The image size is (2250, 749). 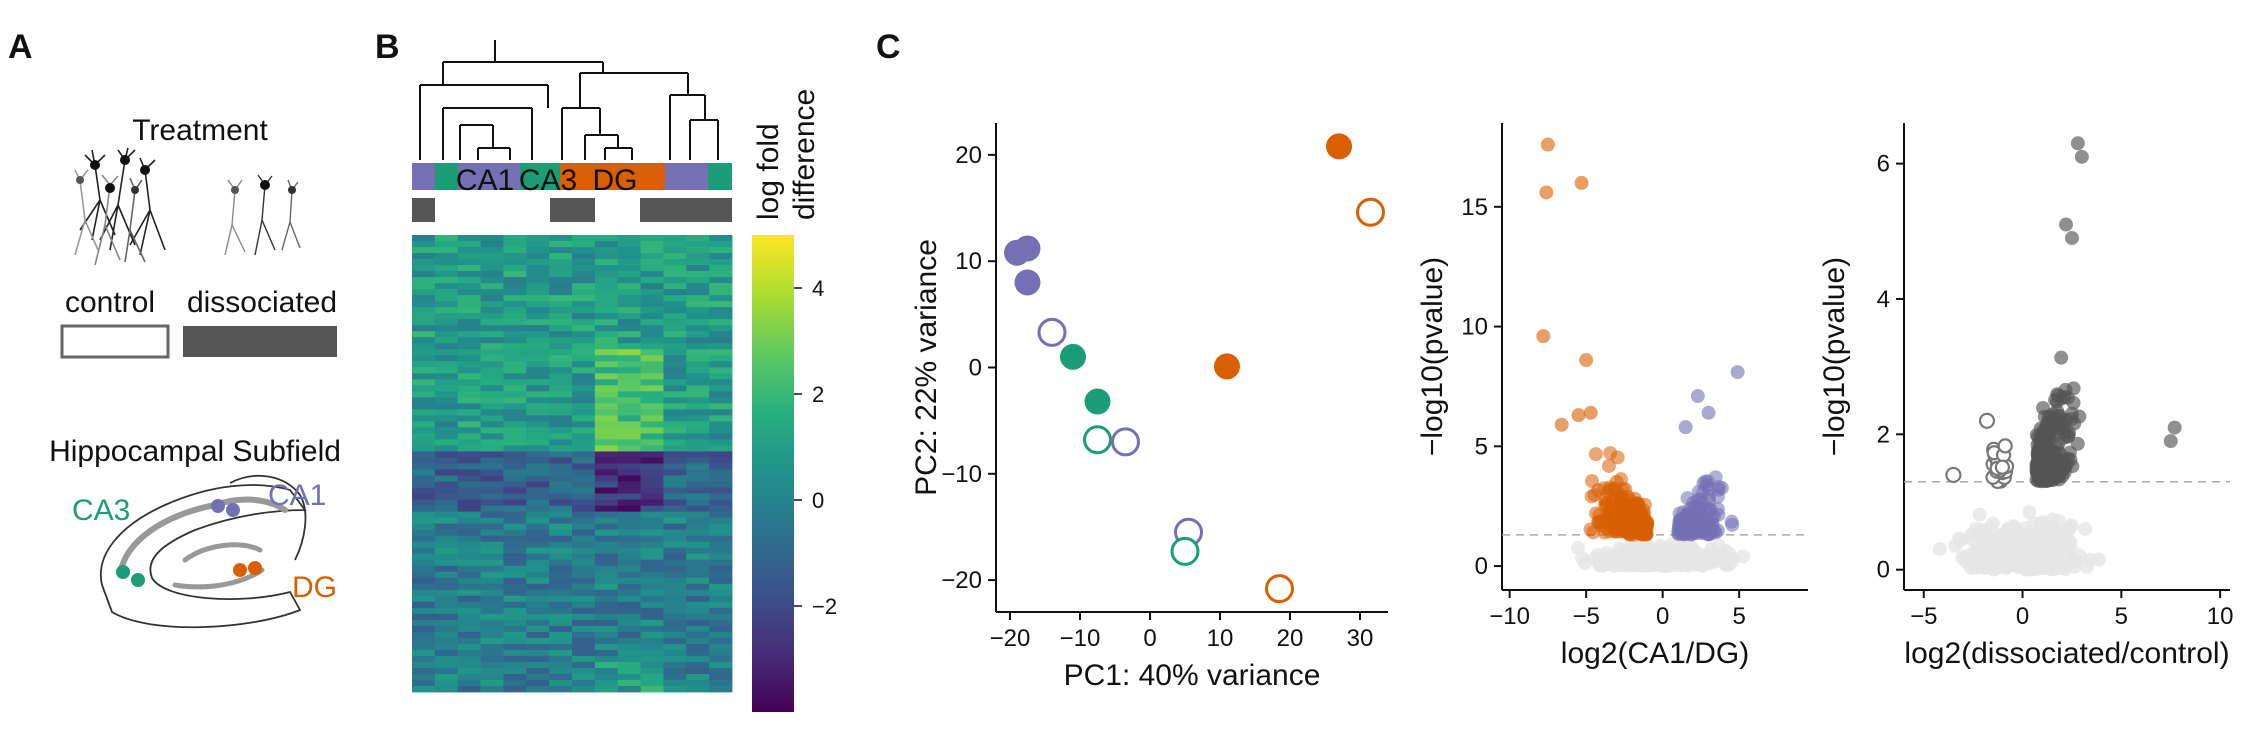 What do you see at coordinates (1052, 332) in the screenshot?
I see `pca-point` at bounding box center [1052, 332].